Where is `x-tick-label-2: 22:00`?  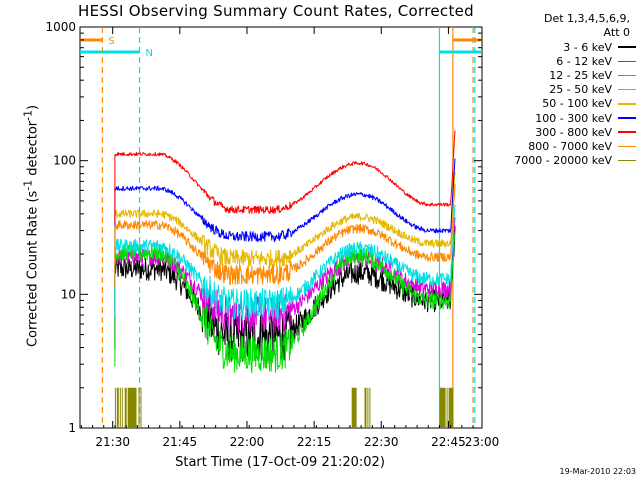 x-tick-label-2: 22:00 is located at coordinates (247, 442).